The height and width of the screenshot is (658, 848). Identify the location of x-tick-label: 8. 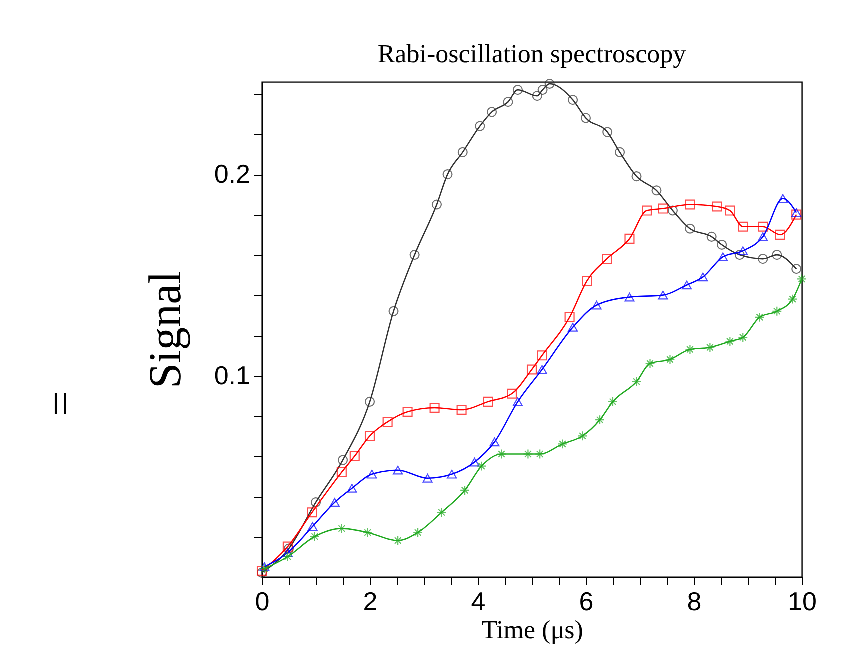
(694, 601).